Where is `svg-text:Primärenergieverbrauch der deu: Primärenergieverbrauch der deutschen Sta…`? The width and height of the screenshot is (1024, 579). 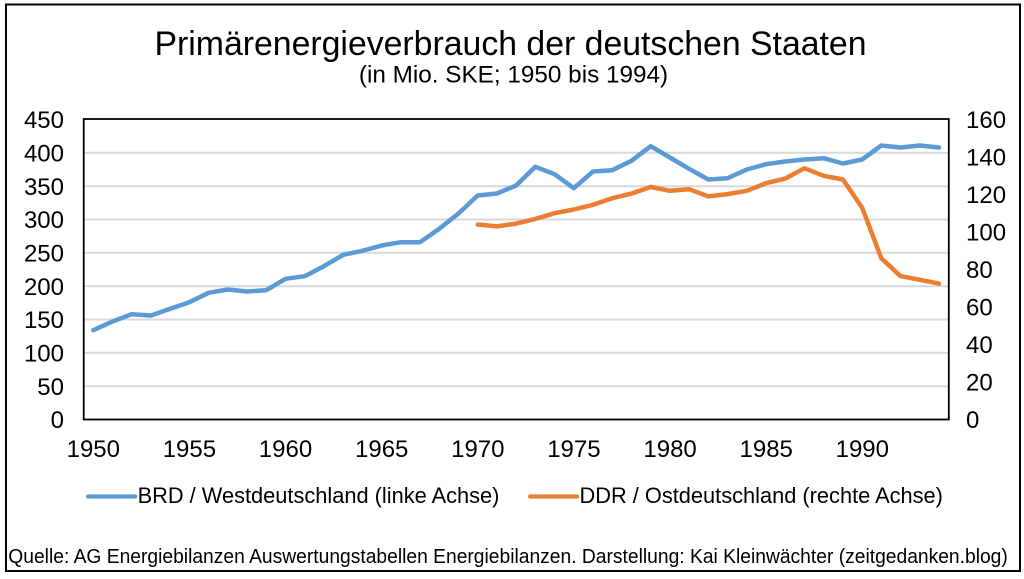 svg-text:Primärenergieverbrauch der deu: Primärenergieverbrauch der deutschen Sta… is located at coordinates (510, 44).